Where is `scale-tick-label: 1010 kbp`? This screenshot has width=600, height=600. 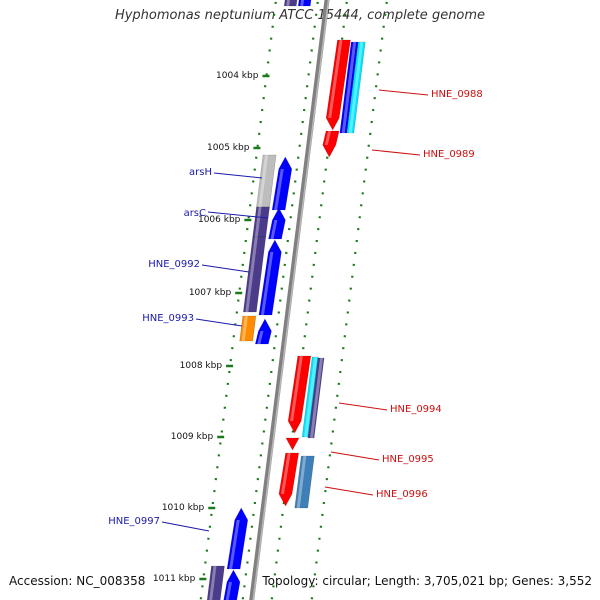
scale-tick-label: 1010 kbp is located at coordinates (183, 508).